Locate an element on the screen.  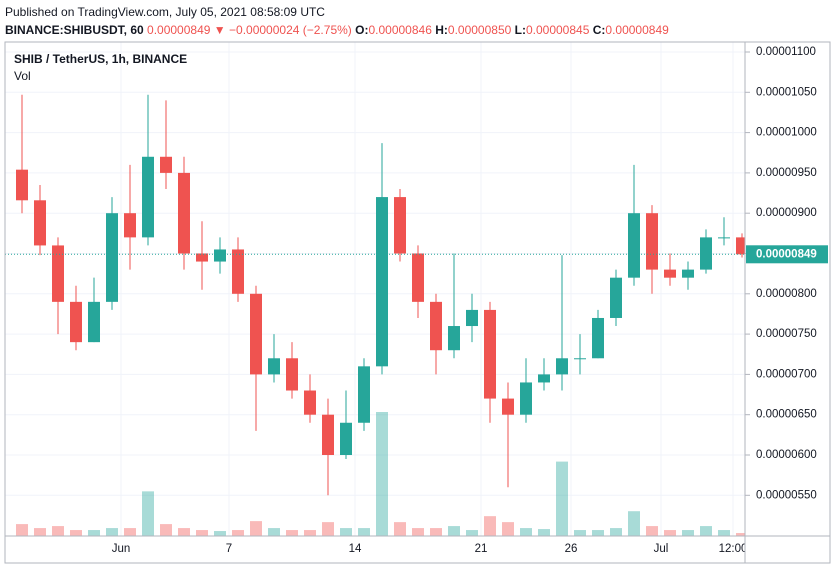
volume-label: Vol is located at coordinates (22, 76).